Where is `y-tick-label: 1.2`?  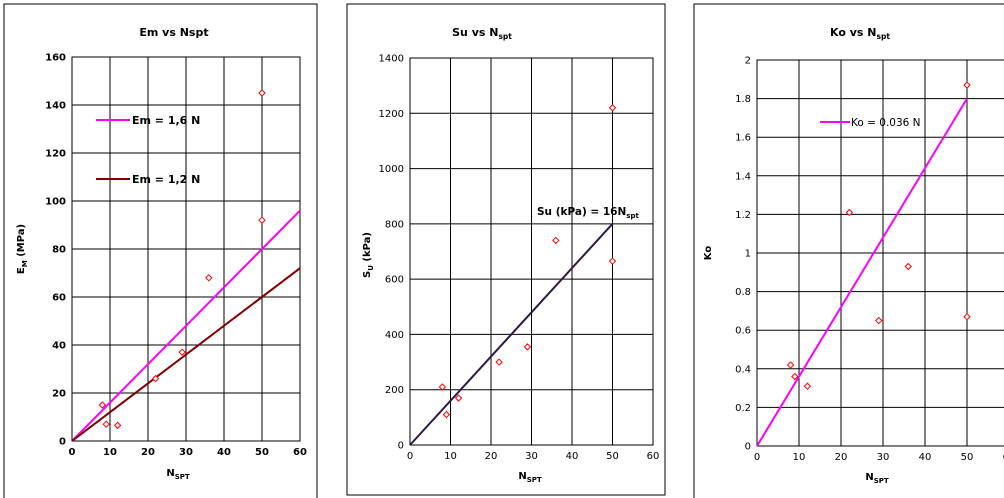 y-tick-label: 1.2 is located at coordinates (743, 215).